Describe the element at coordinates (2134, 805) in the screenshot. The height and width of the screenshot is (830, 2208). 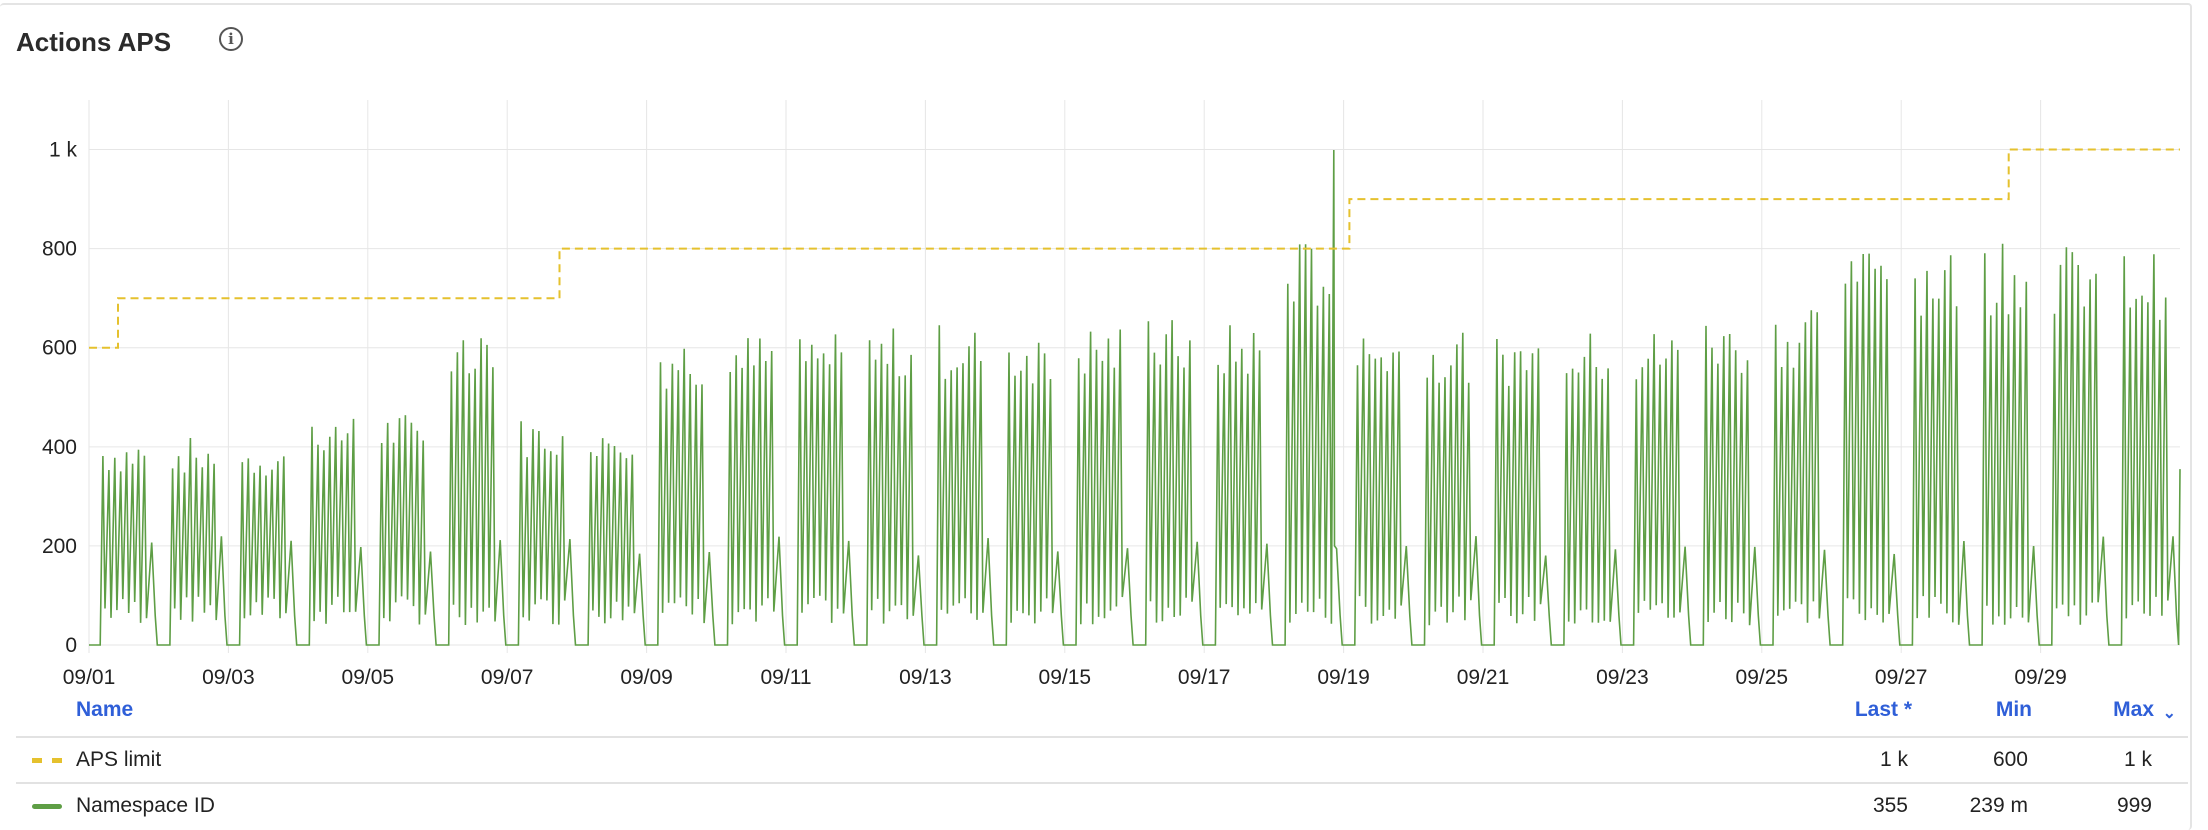
I see `max-value: 999` at that location.